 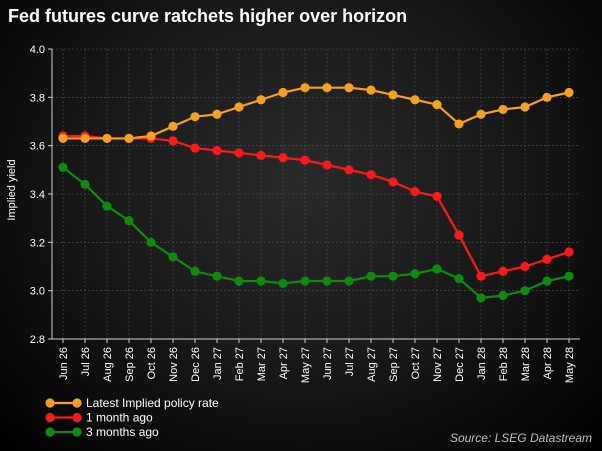 I want to click on x-tick-label: Sep 27, so click(x=394, y=364).